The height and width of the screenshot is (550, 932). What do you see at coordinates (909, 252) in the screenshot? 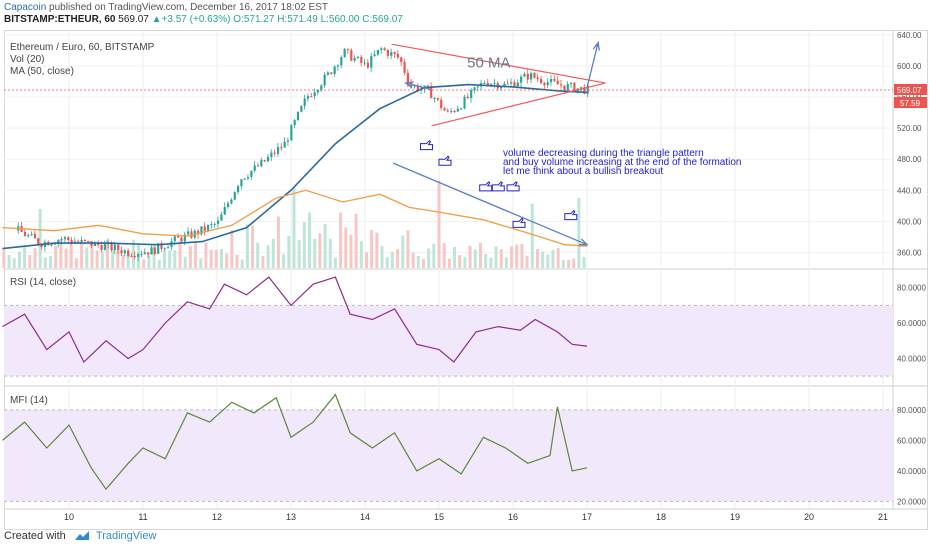
I see `y-tick-label: 360.00` at bounding box center [909, 252].